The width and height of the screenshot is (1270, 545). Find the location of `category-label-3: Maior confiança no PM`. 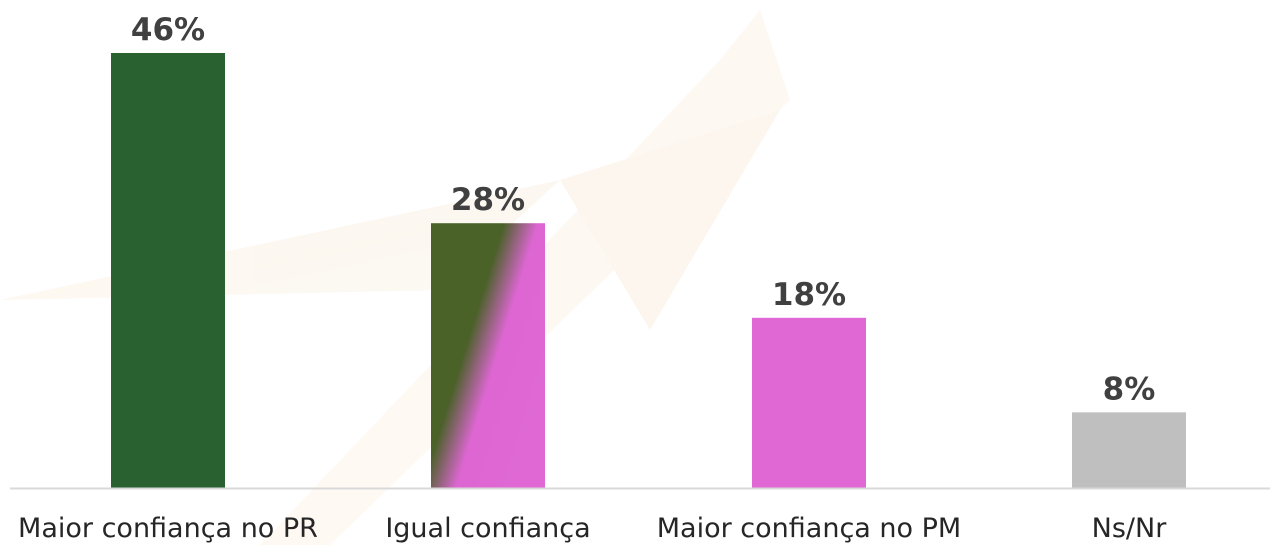

category-label-3: Maior confiança no PM is located at coordinates (809, 528).